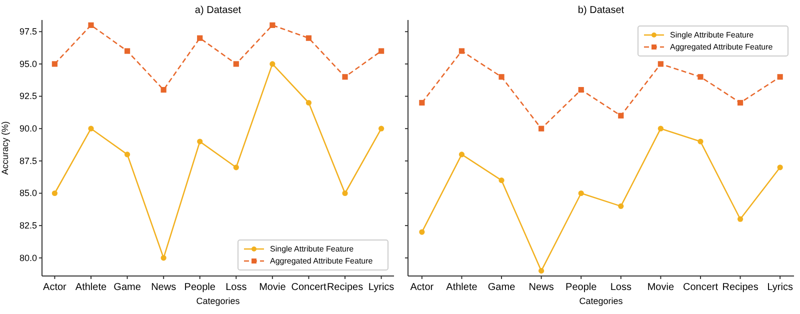 This screenshot has height=314, width=800. I want to click on y-tick-label: 92.5, so click(28, 96).